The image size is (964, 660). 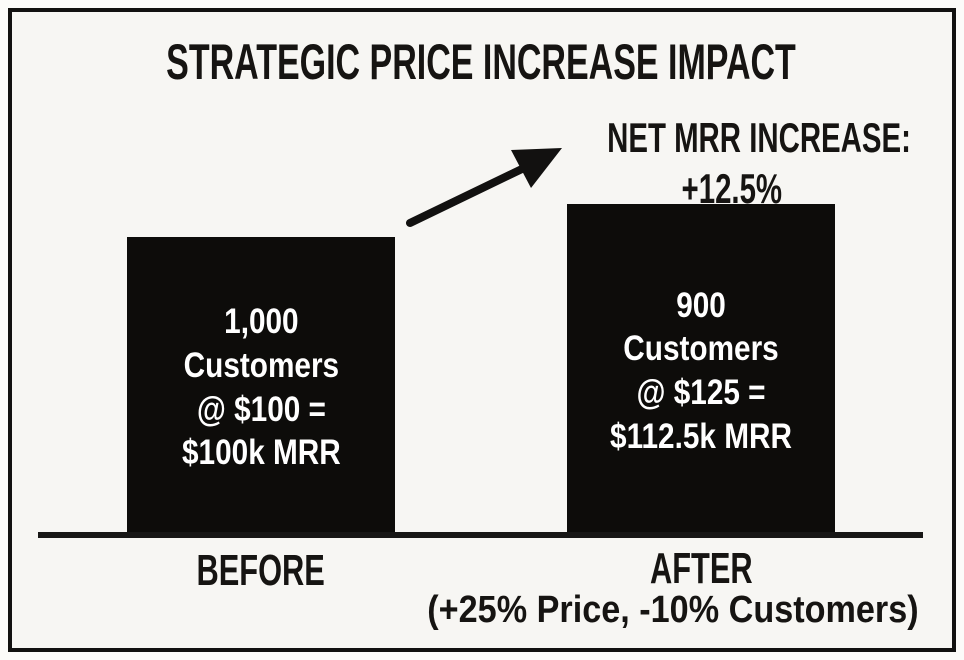 I want to click on bar-after-line2: Customers, so click(x=701, y=349).